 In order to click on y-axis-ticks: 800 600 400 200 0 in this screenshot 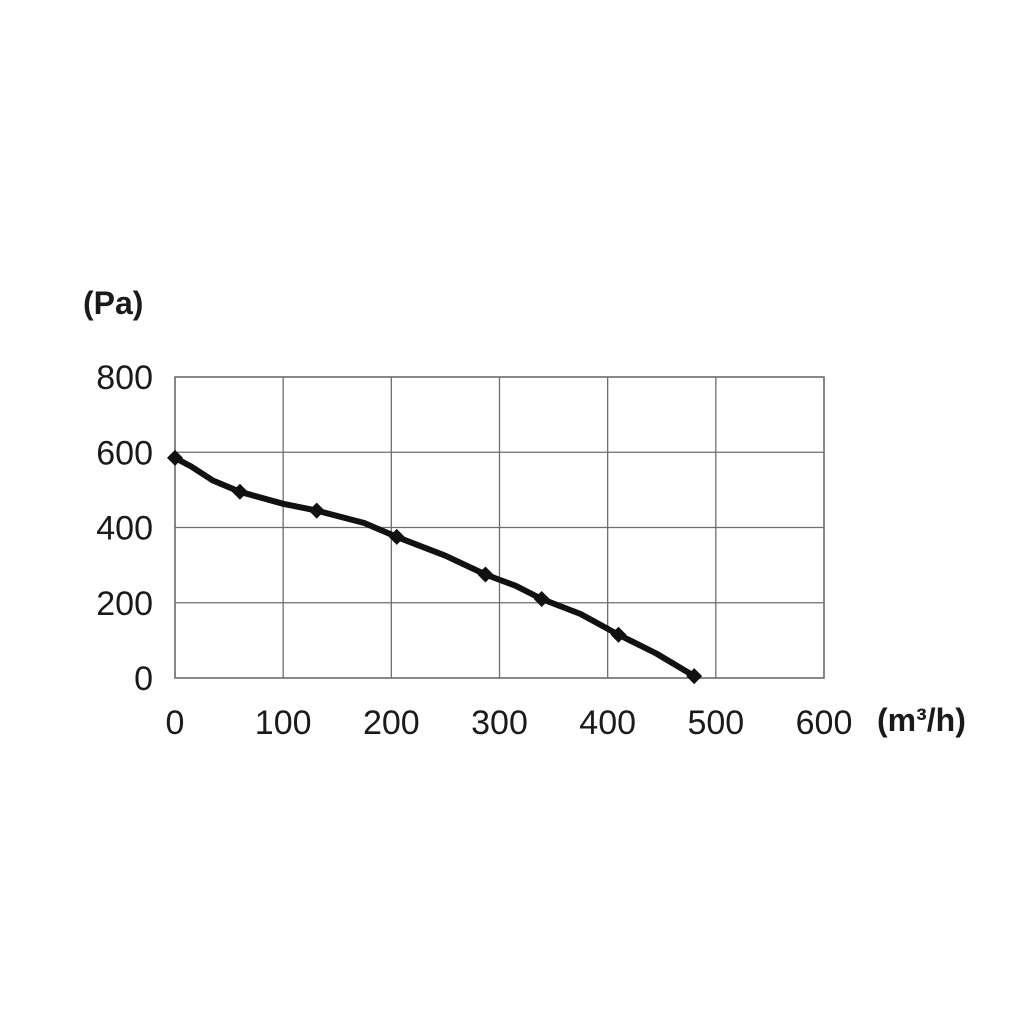, I will do `click(124, 528)`.